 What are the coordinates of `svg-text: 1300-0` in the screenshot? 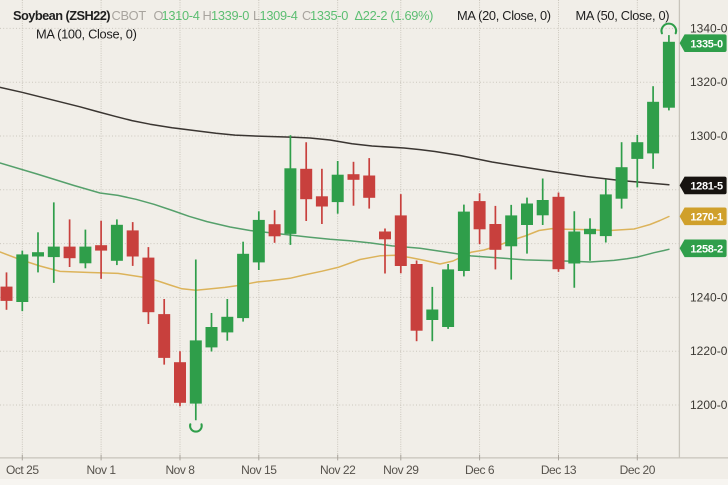 It's located at (709, 136).